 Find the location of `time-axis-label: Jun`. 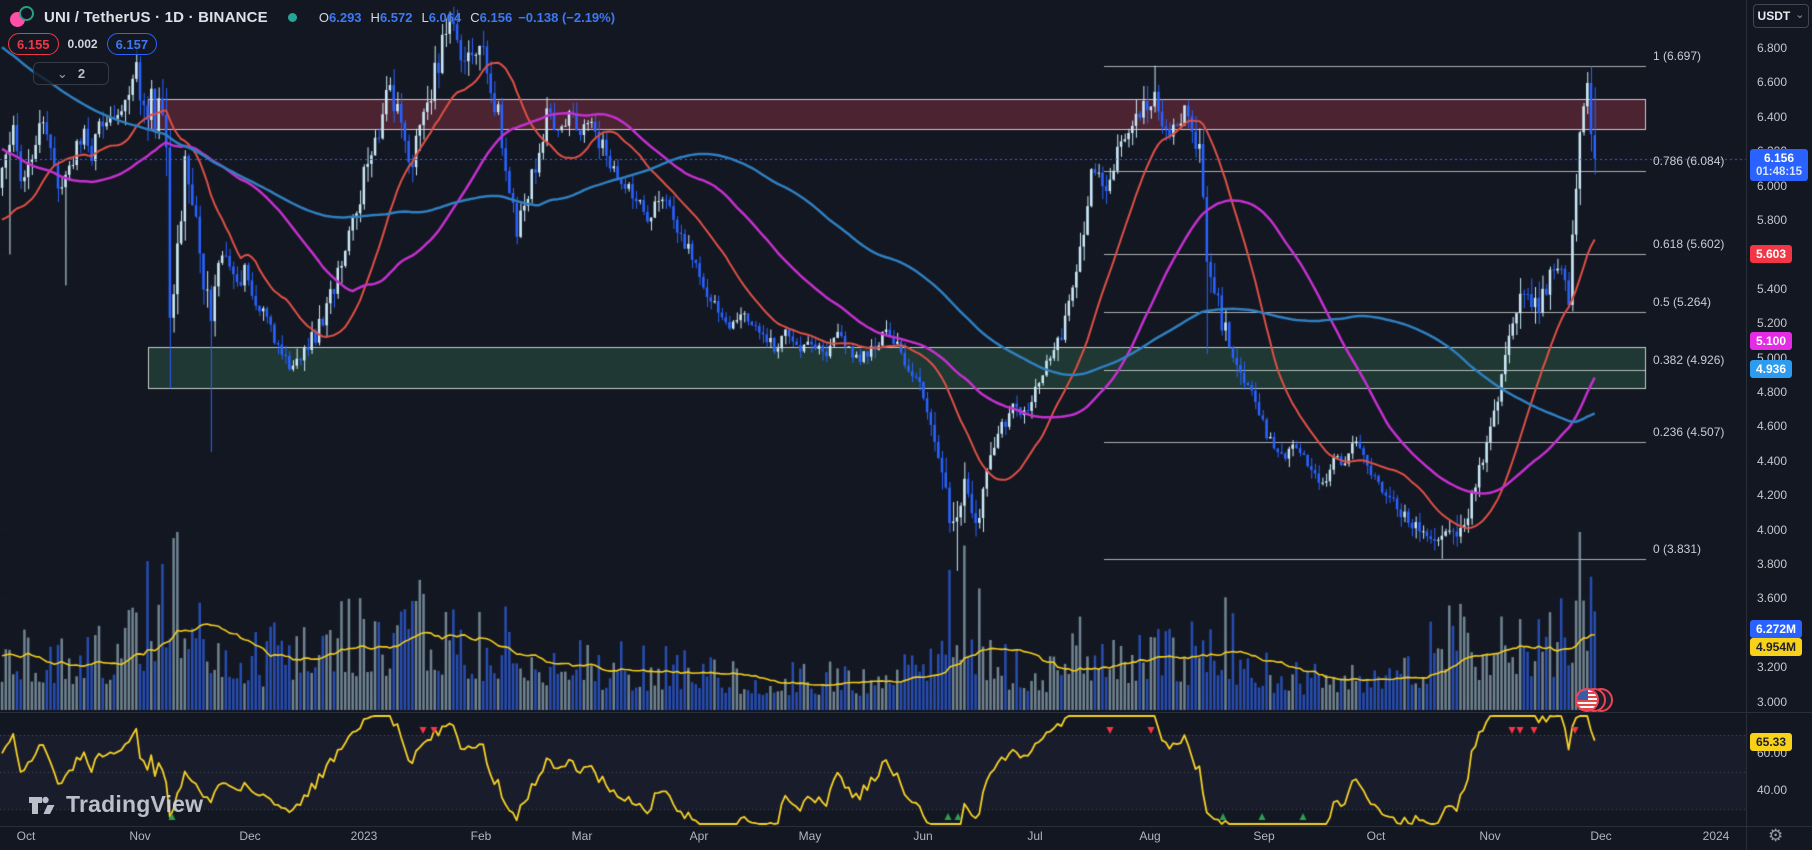

time-axis-label: Jun is located at coordinates (923, 836).